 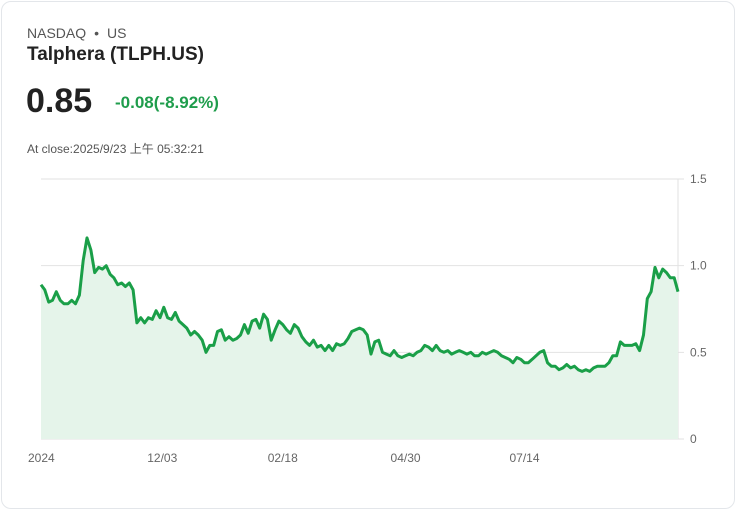 What do you see at coordinates (406, 458) in the screenshot?
I see `x-tick-label: 04/30` at bounding box center [406, 458].